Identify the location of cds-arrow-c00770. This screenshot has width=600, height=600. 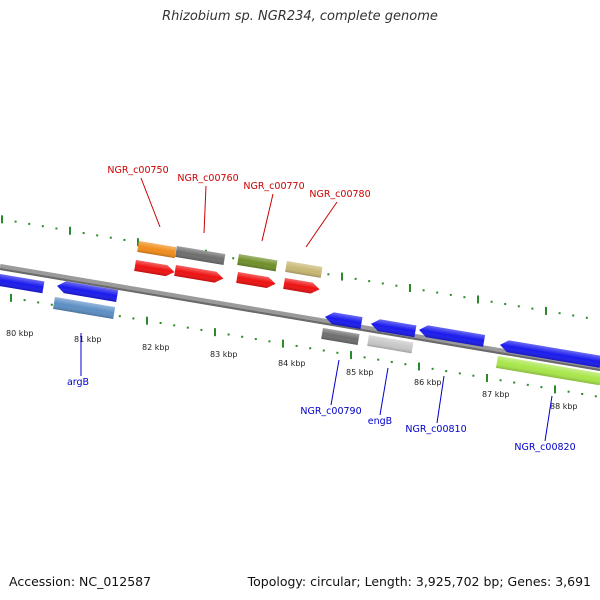
(256, 280).